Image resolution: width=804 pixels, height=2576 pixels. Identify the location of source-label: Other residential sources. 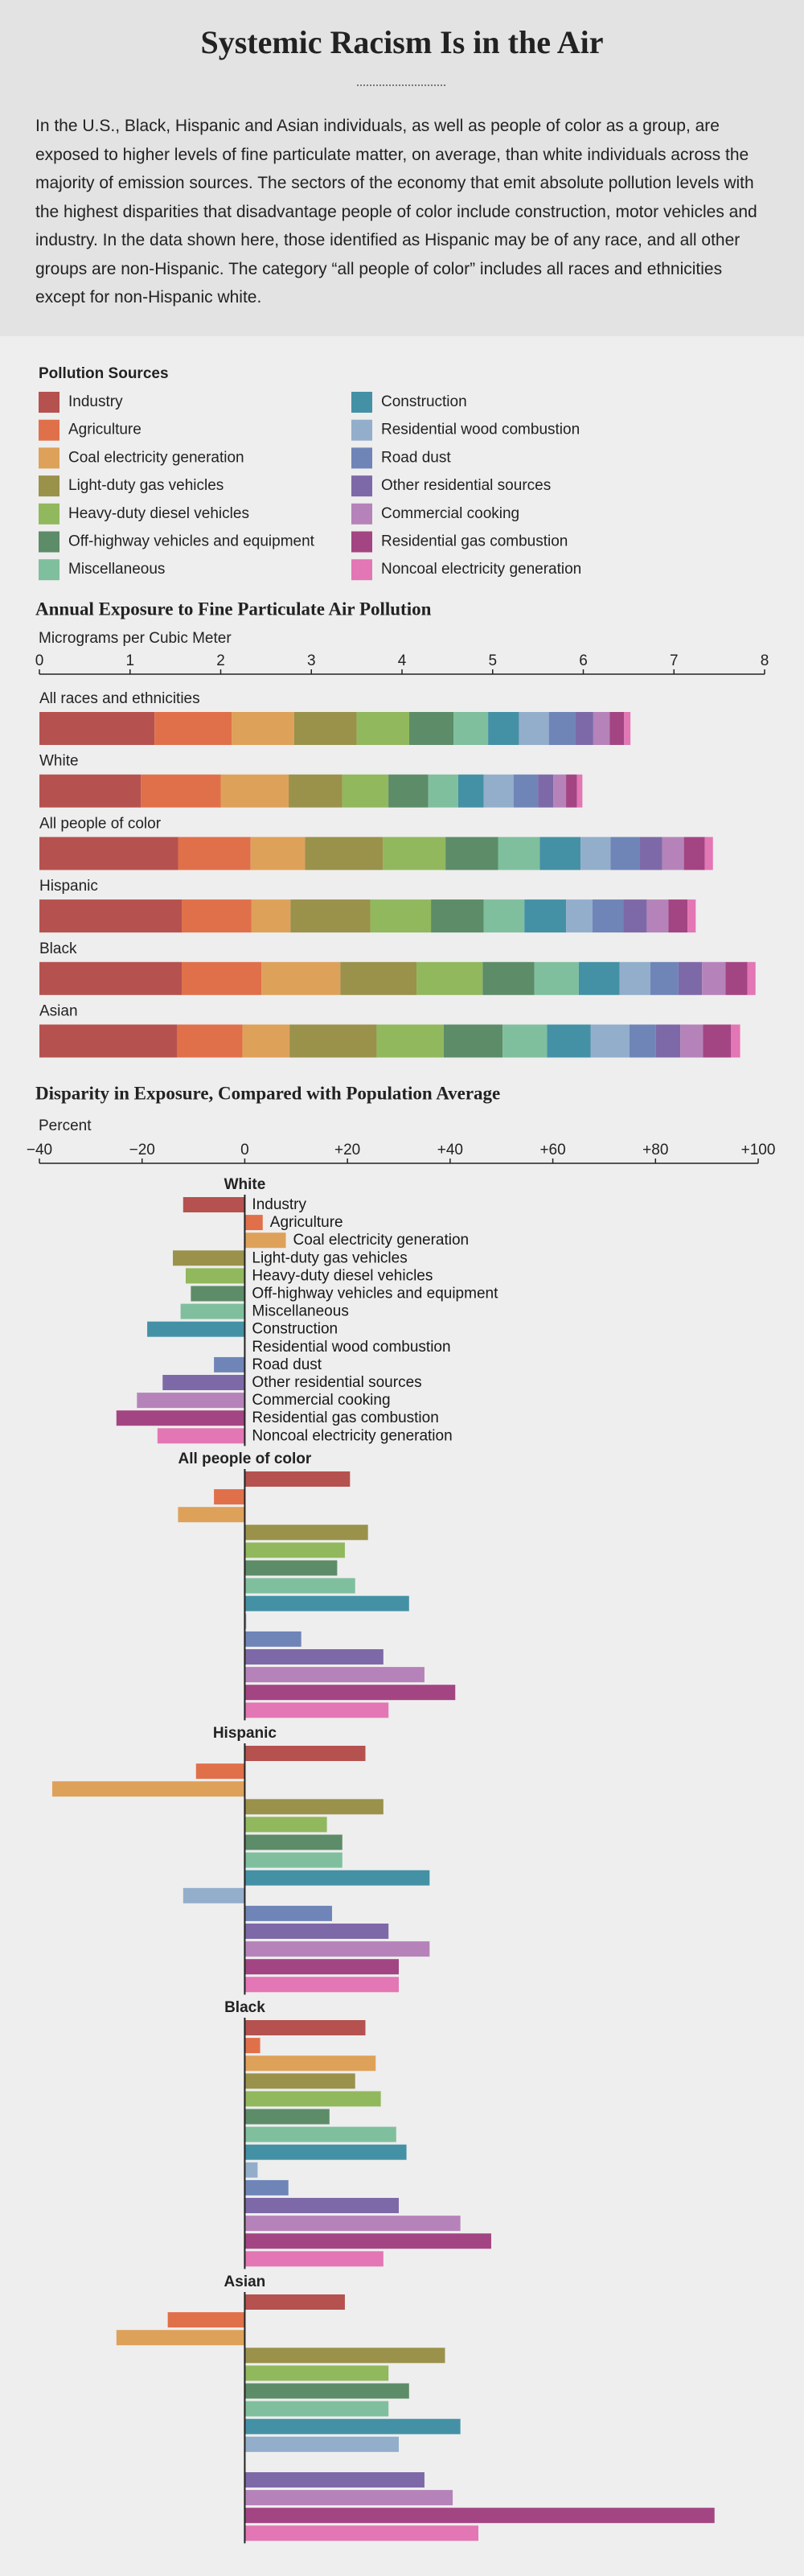
(336, 1382).